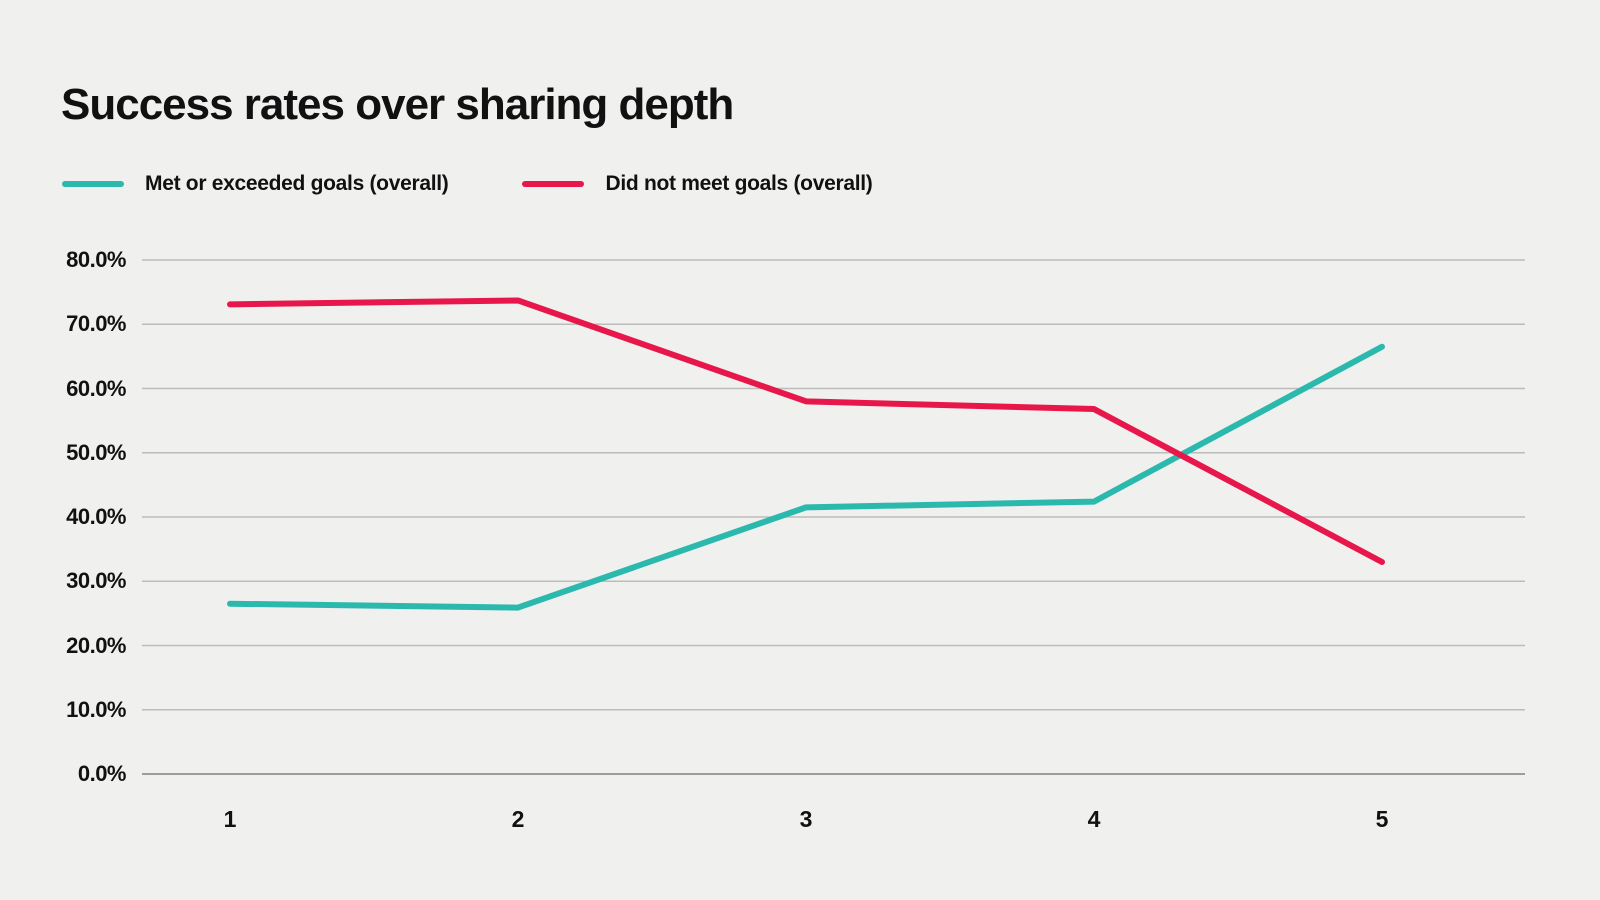 The width and height of the screenshot is (1600, 900). What do you see at coordinates (102, 773) in the screenshot?
I see `y-tick-label: 0.0%` at bounding box center [102, 773].